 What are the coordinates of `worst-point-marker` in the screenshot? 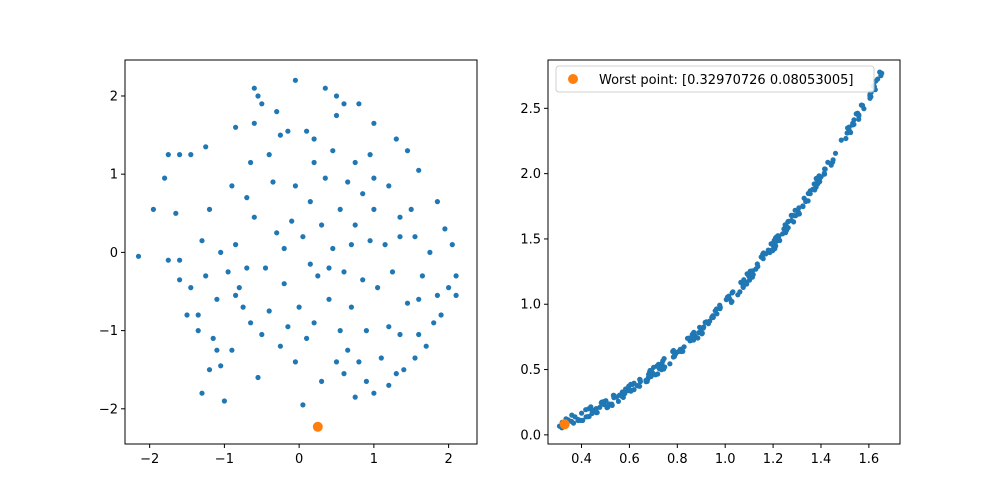 It's located at (564, 424).